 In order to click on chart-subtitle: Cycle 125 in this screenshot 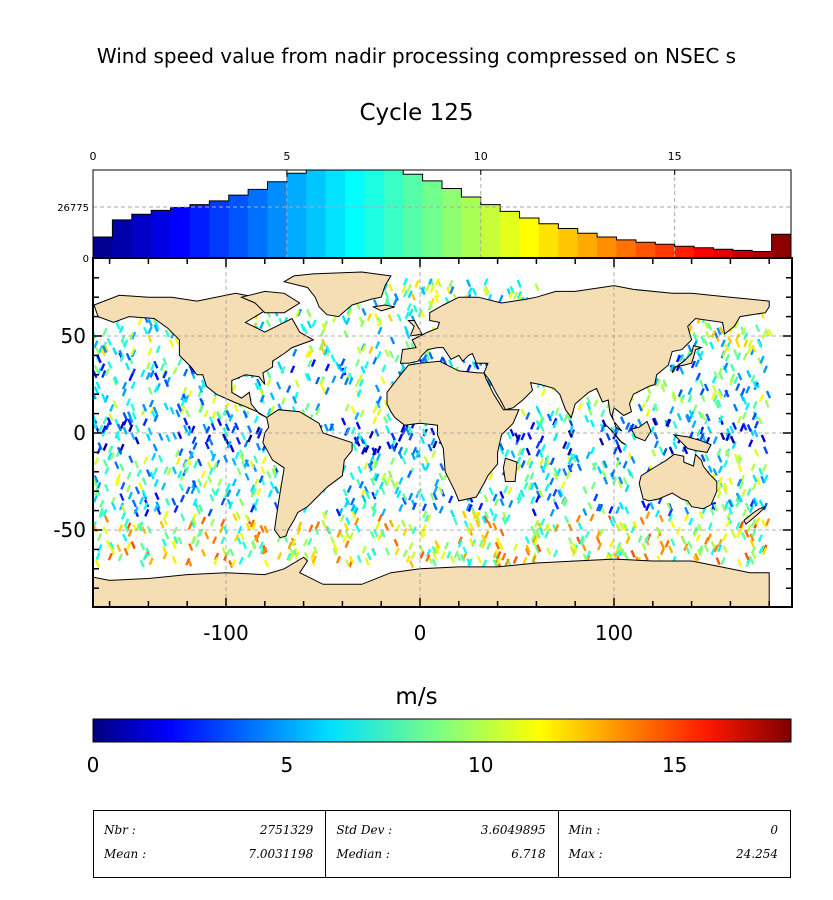, I will do `click(416, 113)`.